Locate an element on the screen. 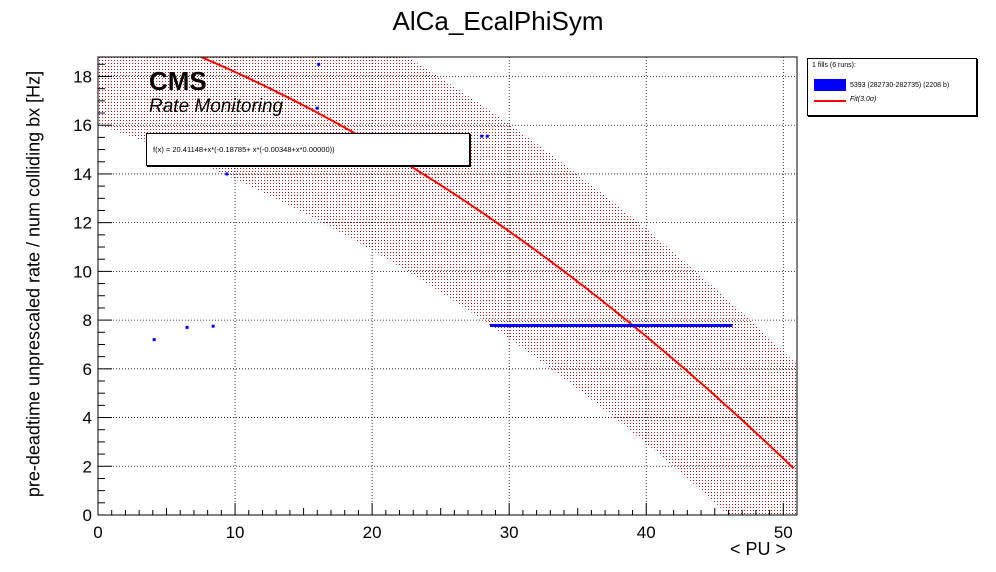 Image resolution: width=996 pixels, height=572 pixels. legend-entry-fit: Fit(3.0σ) is located at coordinates (863, 99).